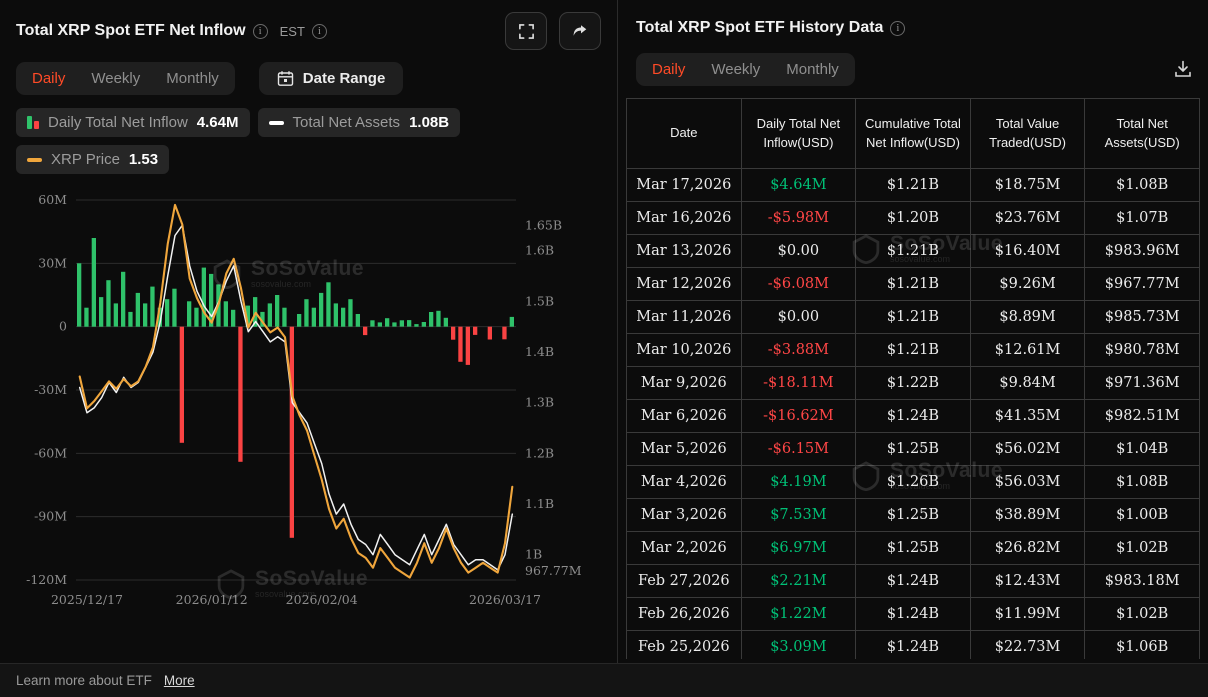 The height and width of the screenshot is (697, 1208). Describe the element at coordinates (913, 350) in the screenshot. I see `table-row: Mar 10,2026 -$3.88M $1.21B $12.61M $980.78M` at that location.